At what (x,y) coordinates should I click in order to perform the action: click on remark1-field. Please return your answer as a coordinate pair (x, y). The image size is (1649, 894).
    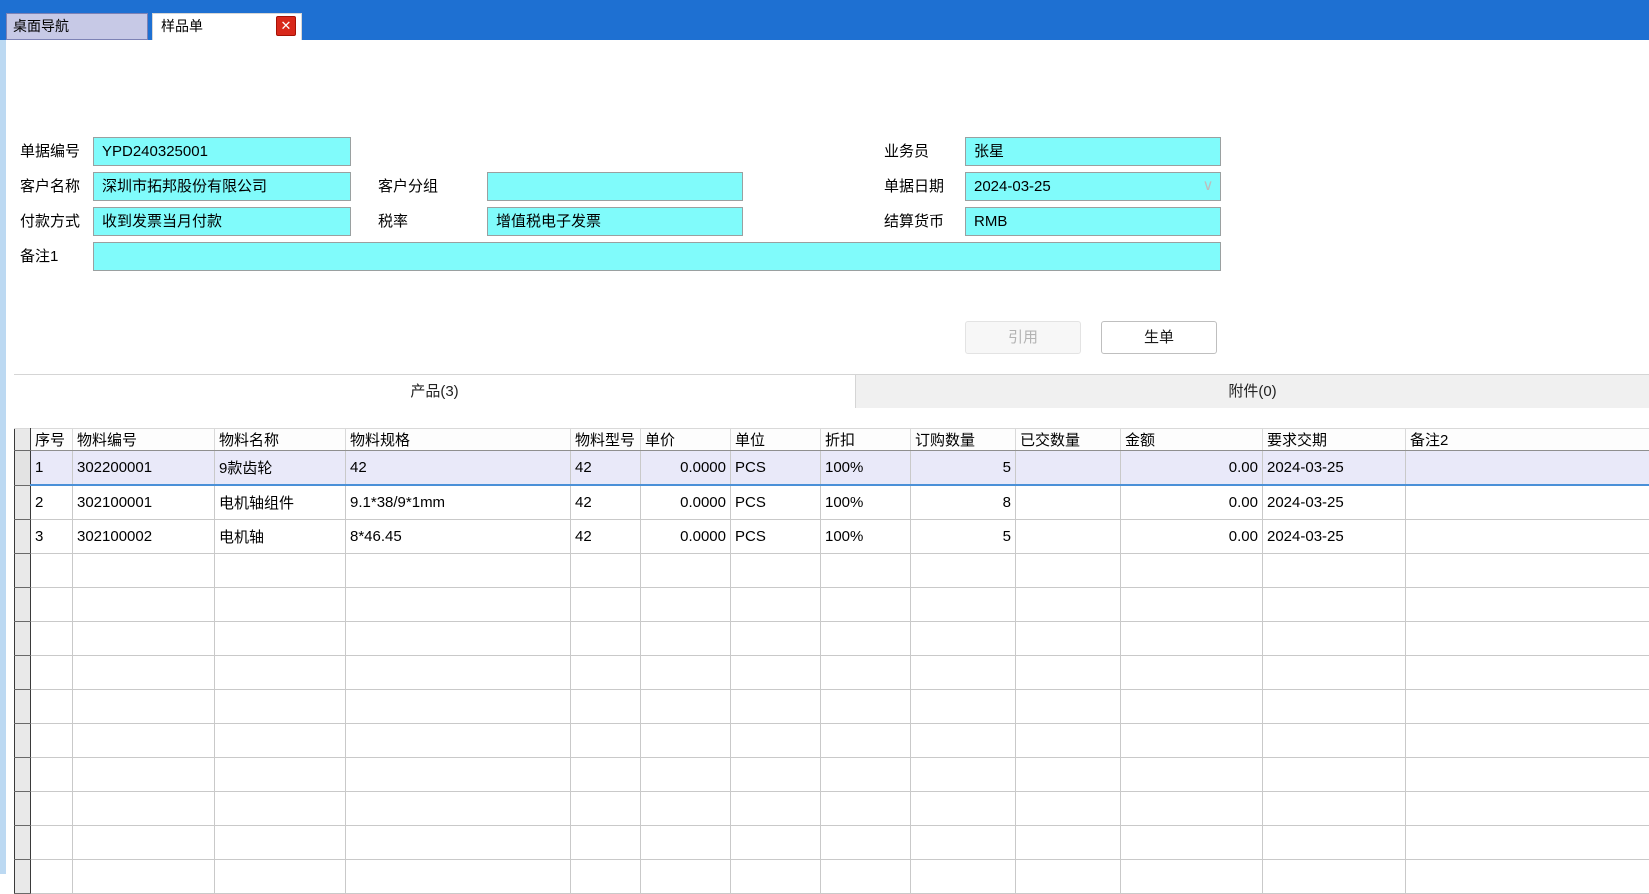
    Looking at the image, I should click on (657, 256).